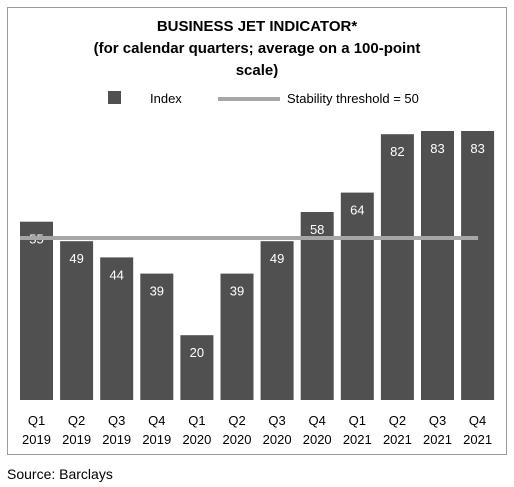 The height and width of the screenshot is (487, 514). I want to click on bar-value-label: 44, so click(116, 274).